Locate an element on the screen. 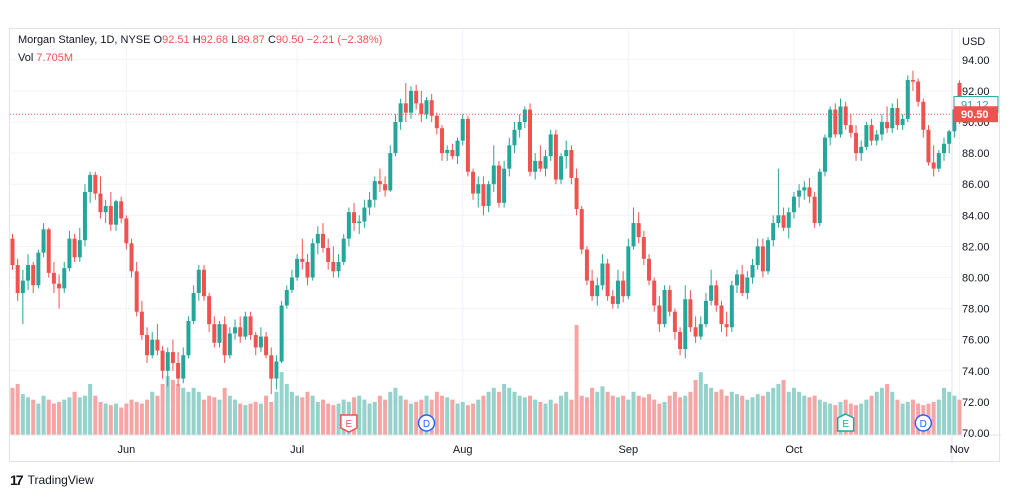 The image size is (1012, 498). low-value: 89.87 is located at coordinates (251, 40).